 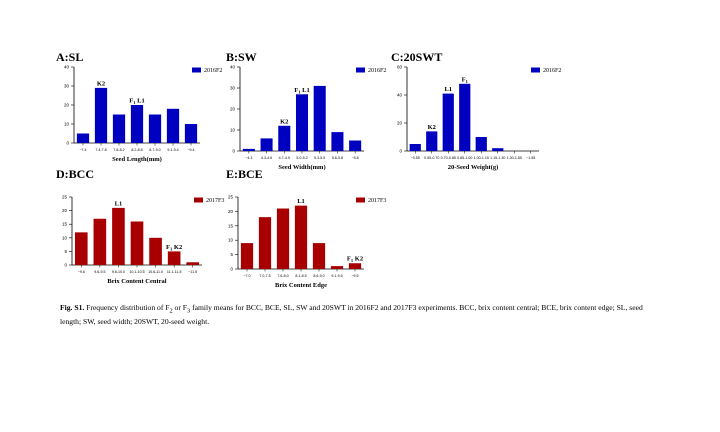 What do you see at coordinates (154, 150) in the screenshot?
I see `x-tick-label: 8.7-9.0` at bounding box center [154, 150].